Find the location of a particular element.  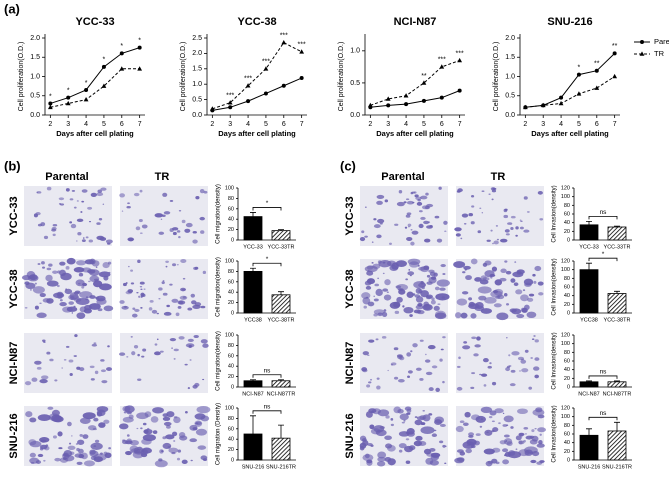

y-tick-label: 60 is located at coordinates (231, 209).